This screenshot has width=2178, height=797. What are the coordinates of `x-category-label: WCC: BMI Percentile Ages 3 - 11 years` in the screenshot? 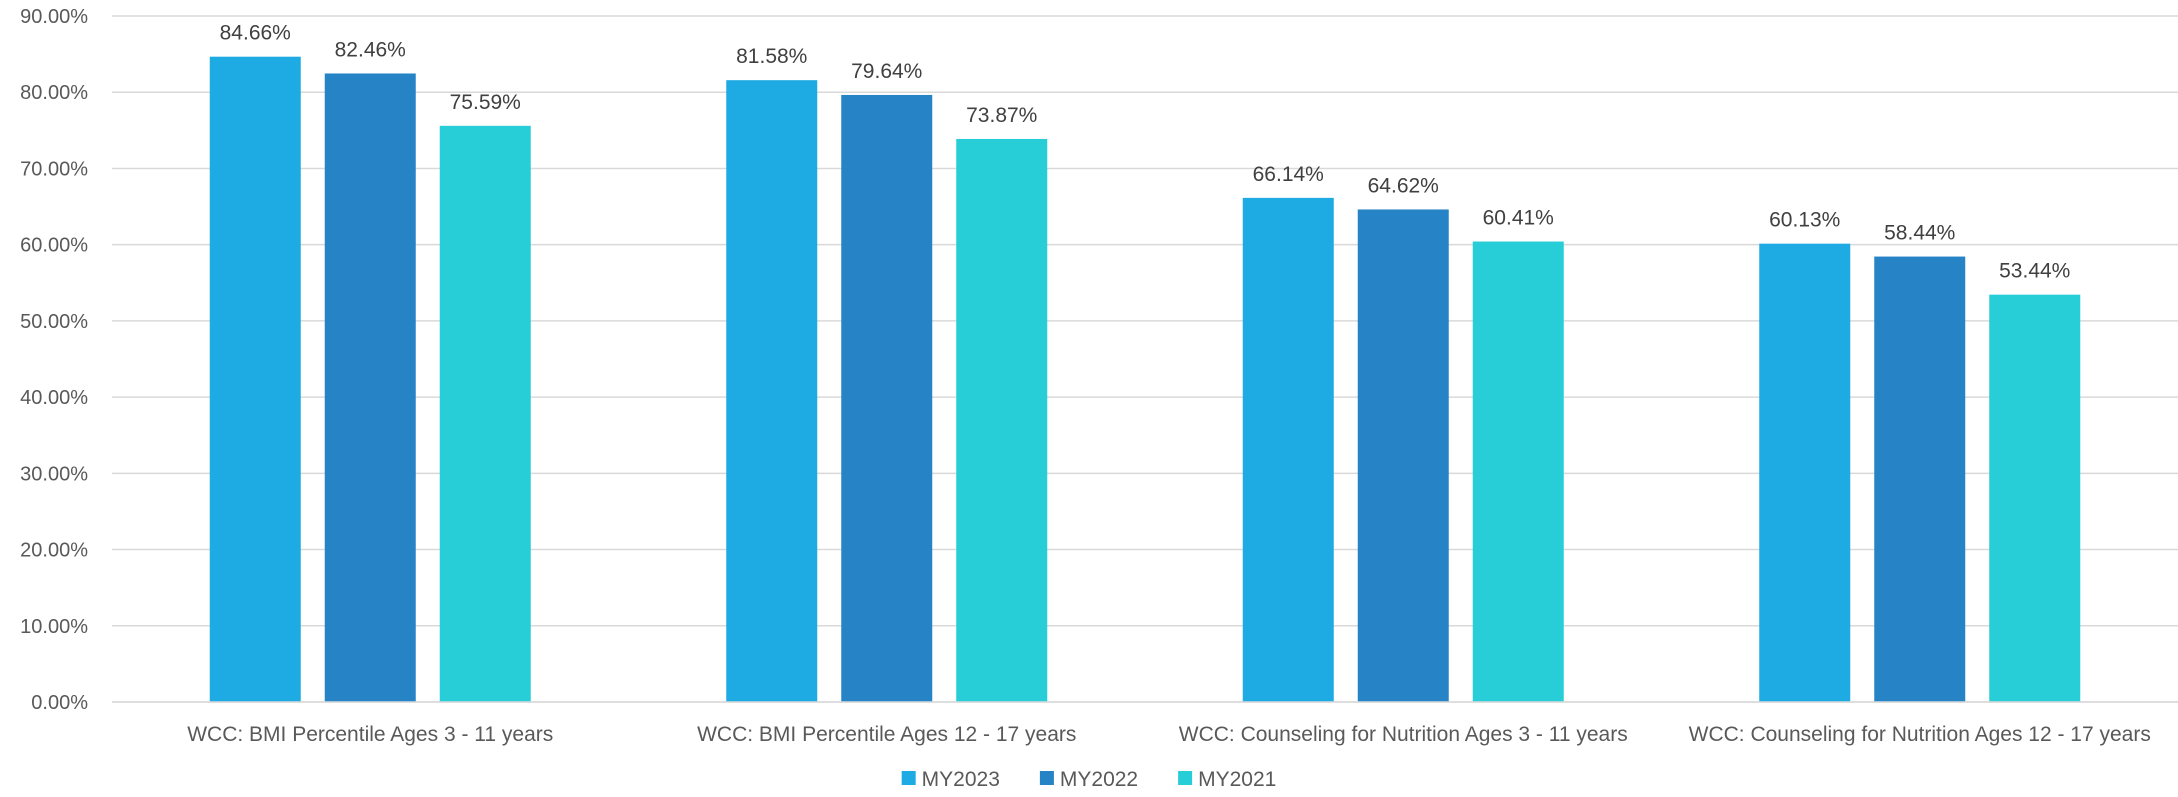 It's located at (370, 734).